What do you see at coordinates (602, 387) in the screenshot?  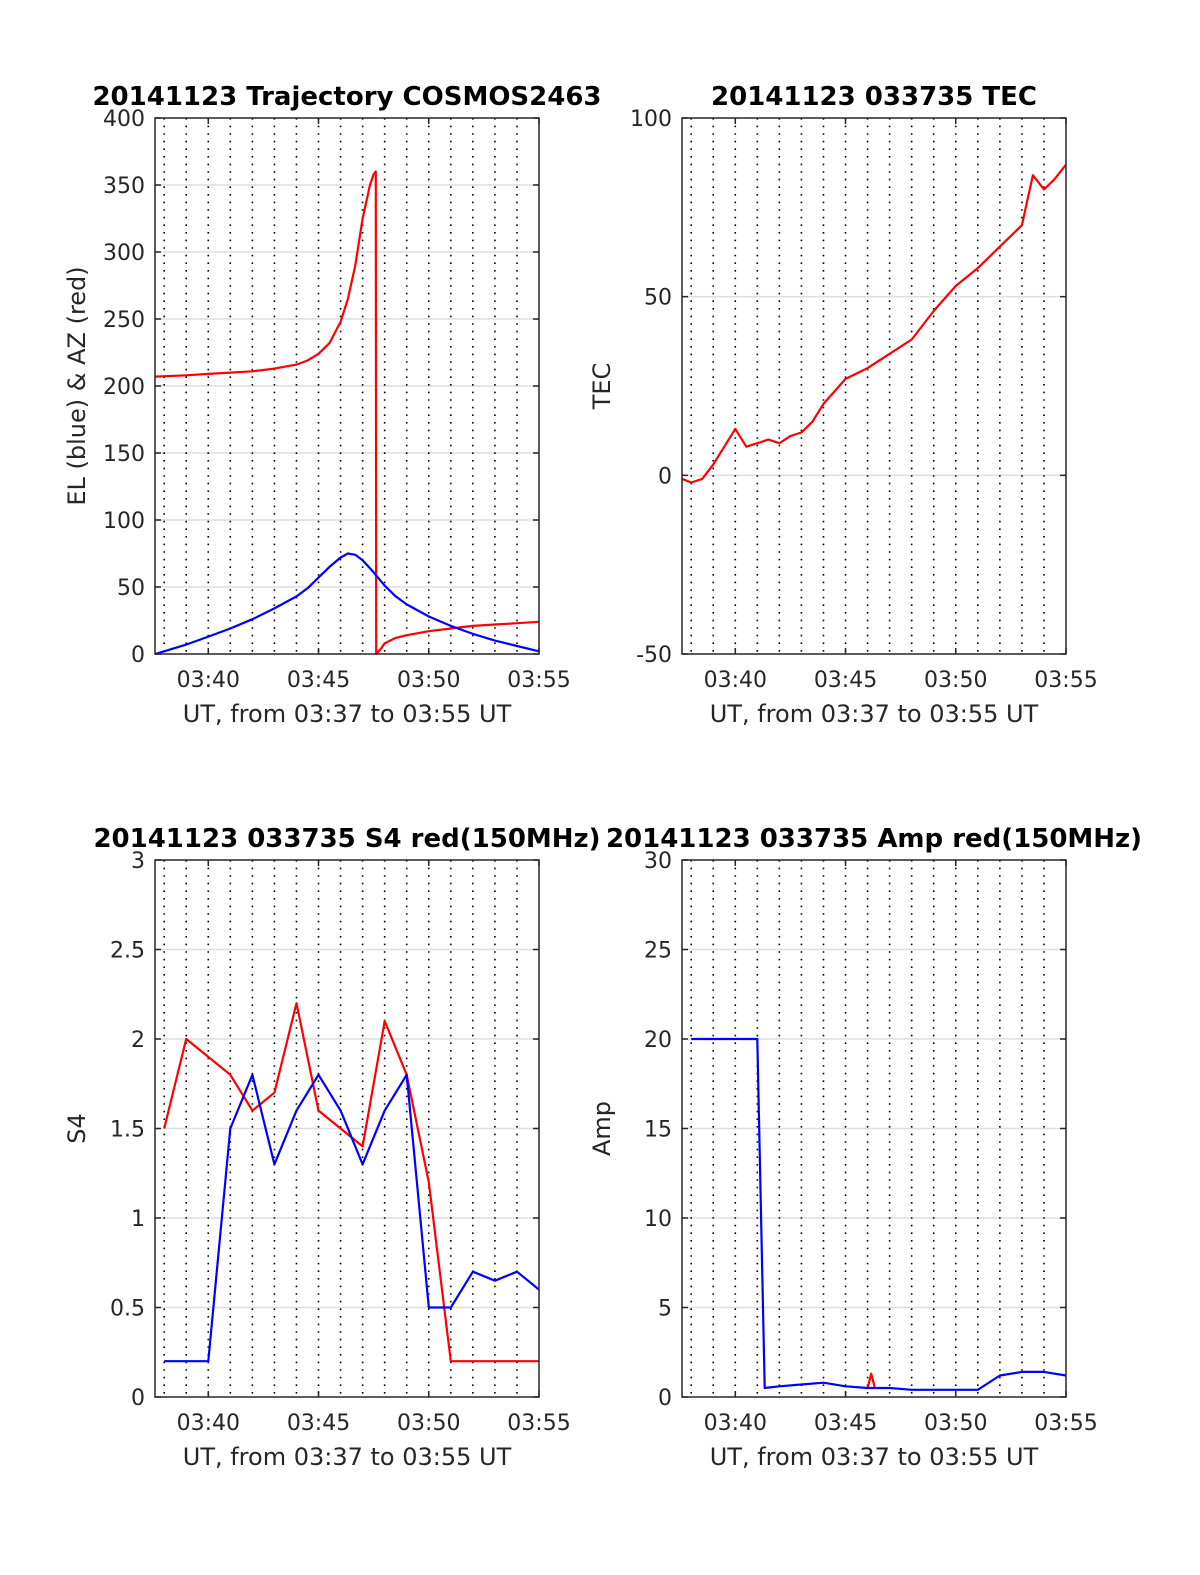 I see `y-axis-label: TEC` at bounding box center [602, 387].